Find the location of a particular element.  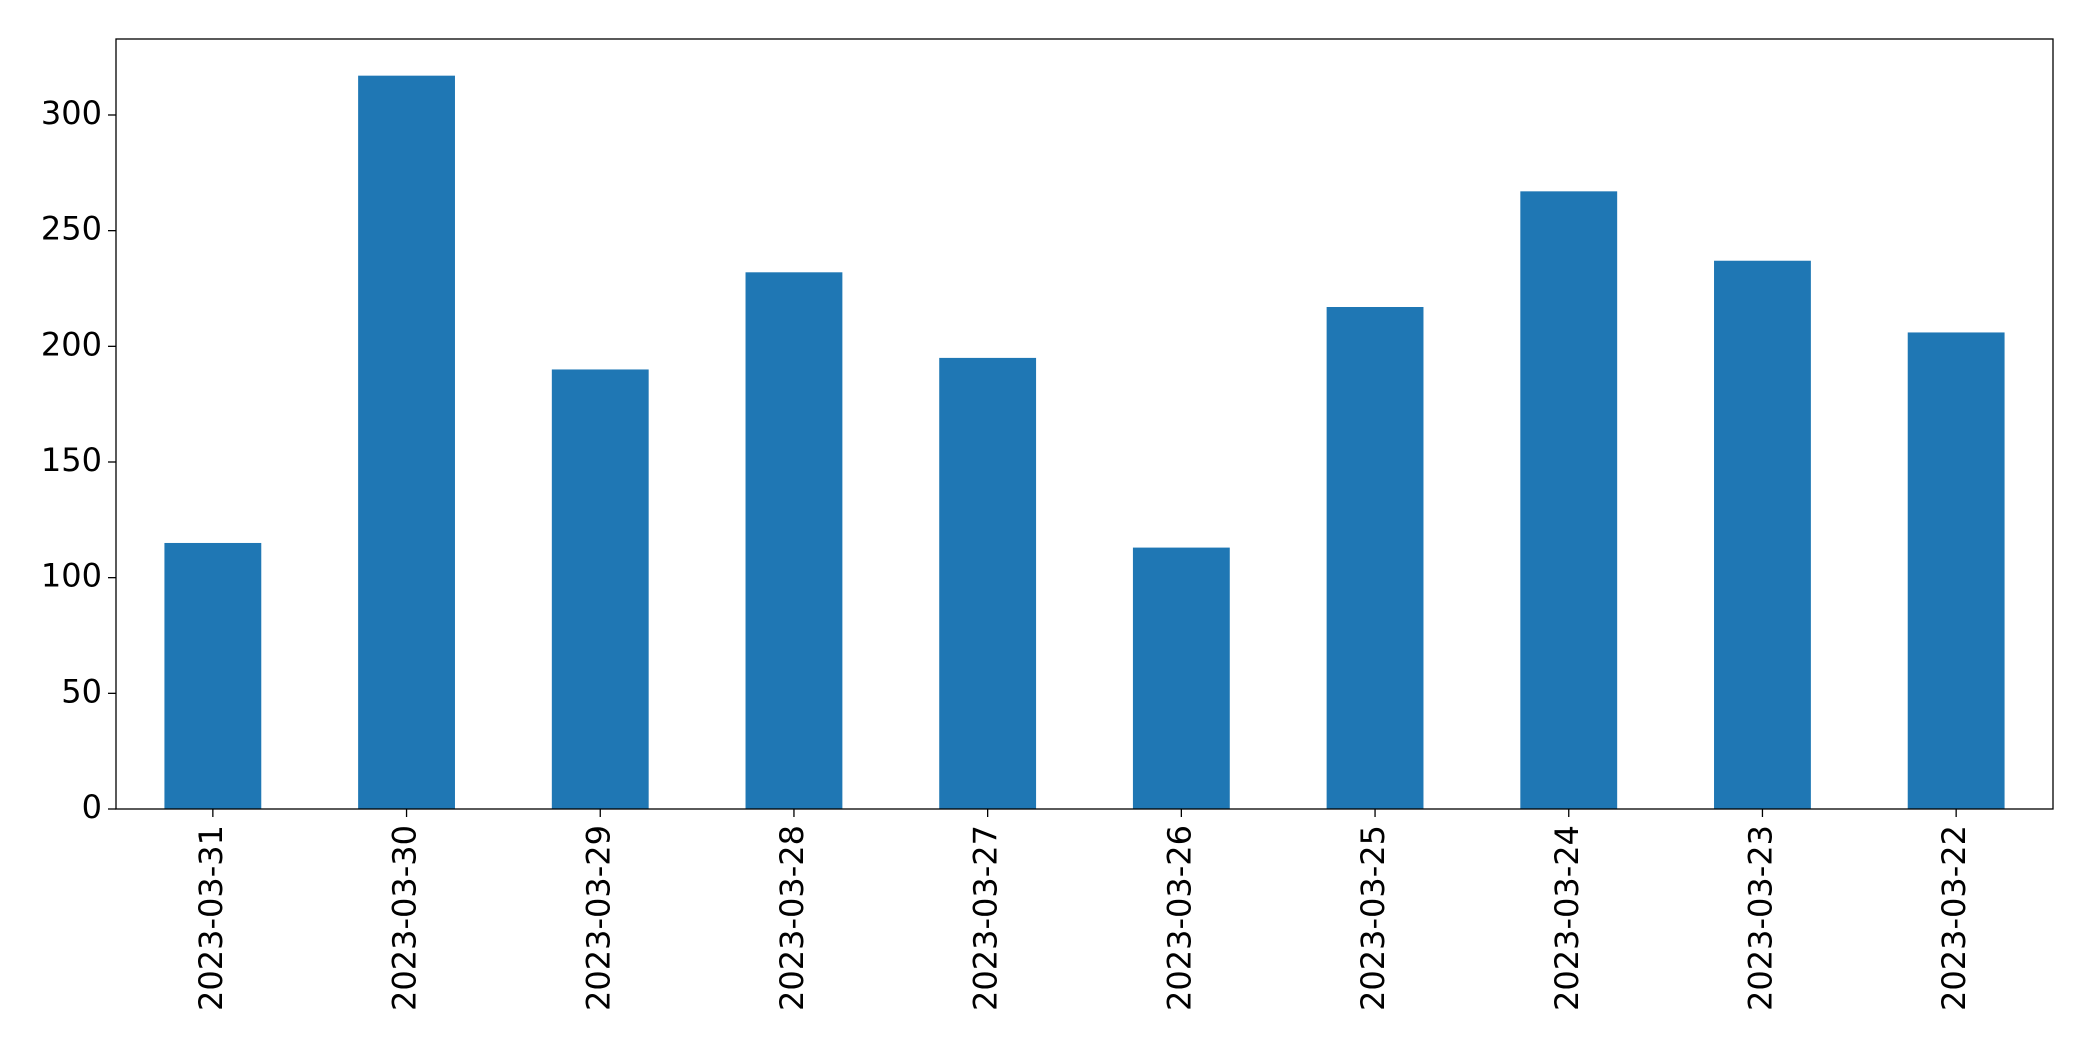

y-tick-label: 0 is located at coordinates (92, 807).